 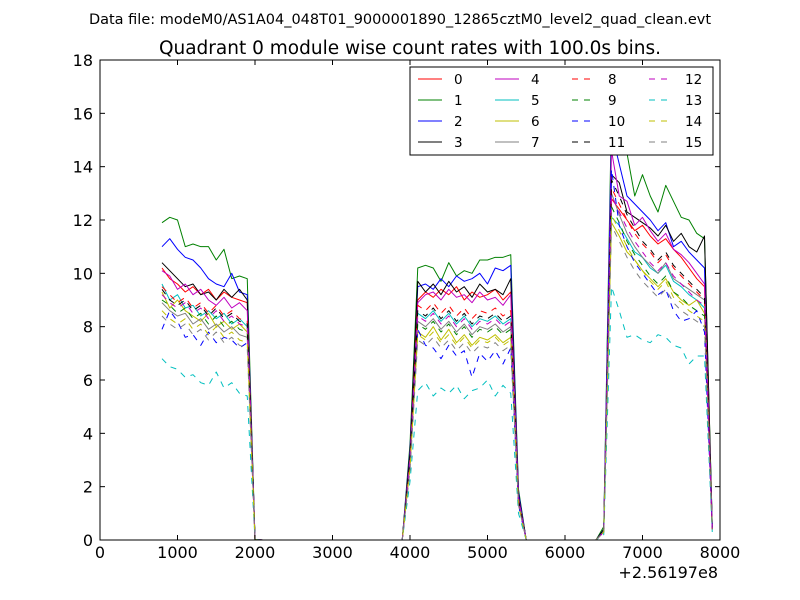 I want to click on y-tick-label: 8, so click(x=88, y=327).